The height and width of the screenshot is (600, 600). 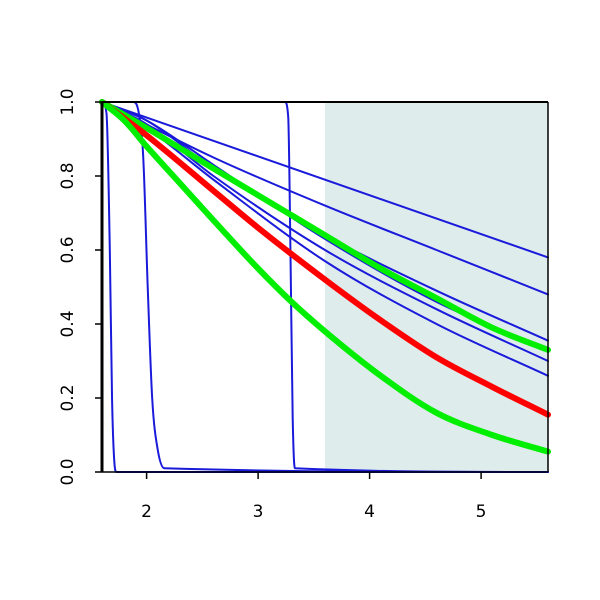 I want to click on x-tick-label: 4, so click(x=369, y=512).